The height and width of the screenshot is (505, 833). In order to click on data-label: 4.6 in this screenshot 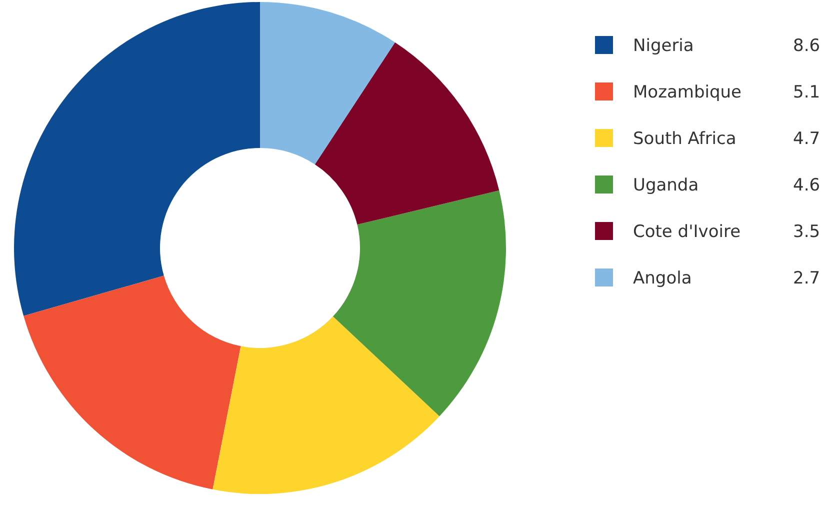, I will do `click(806, 185)`.